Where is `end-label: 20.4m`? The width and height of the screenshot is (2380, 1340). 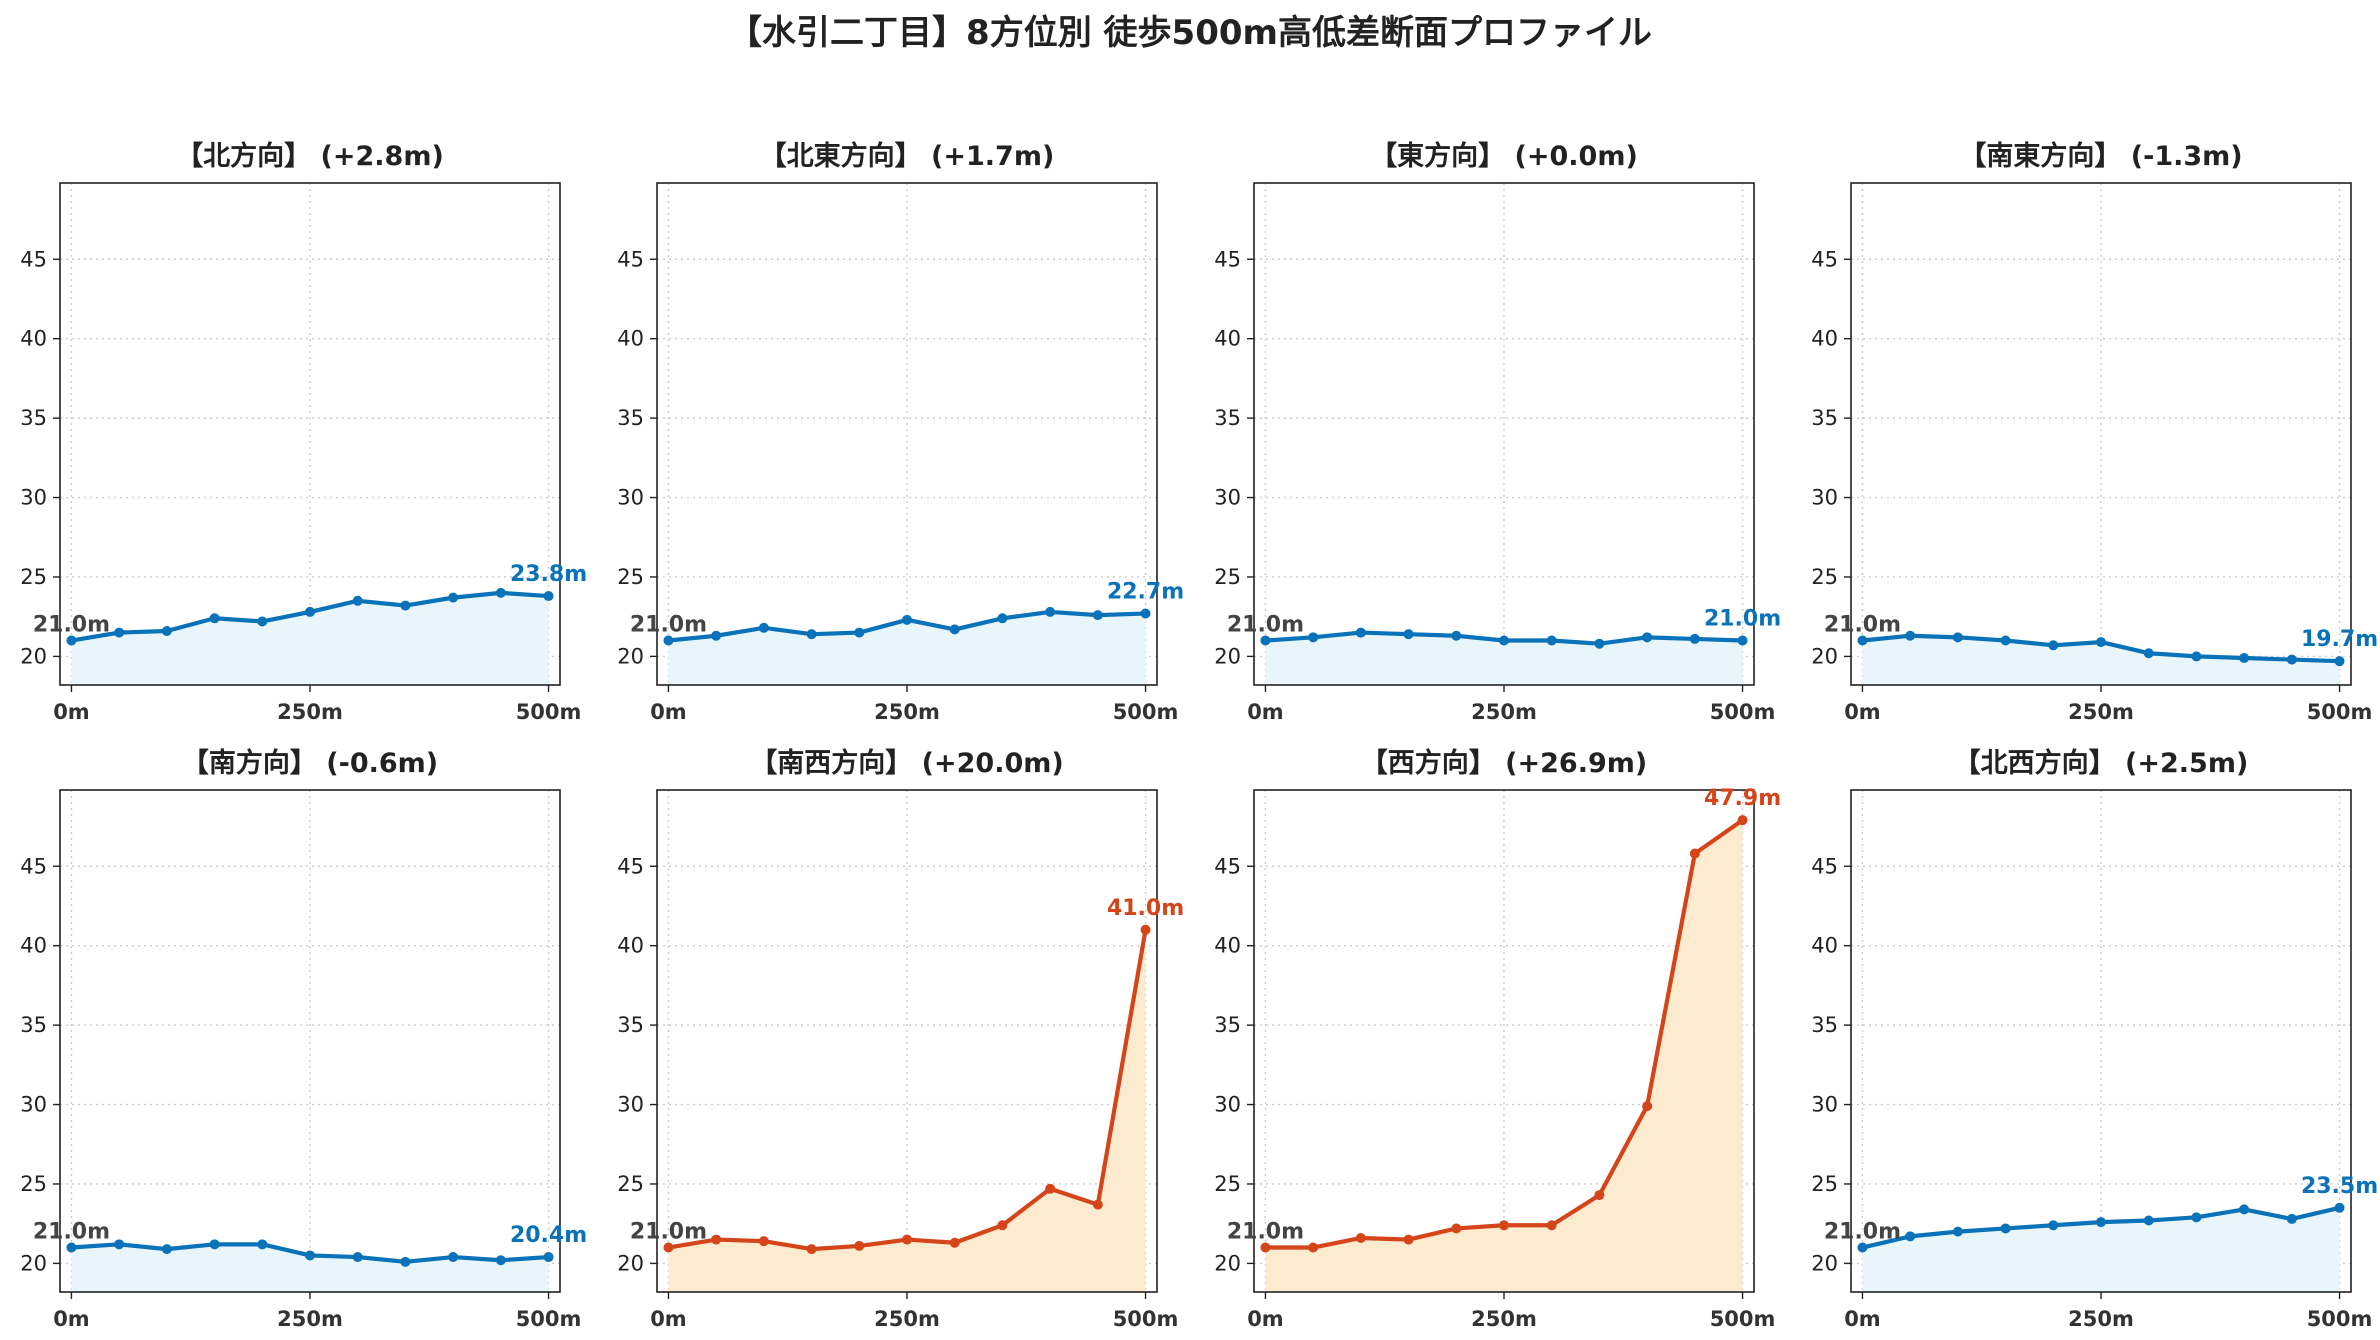
end-label: 20.4m is located at coordinates (548, 1235).